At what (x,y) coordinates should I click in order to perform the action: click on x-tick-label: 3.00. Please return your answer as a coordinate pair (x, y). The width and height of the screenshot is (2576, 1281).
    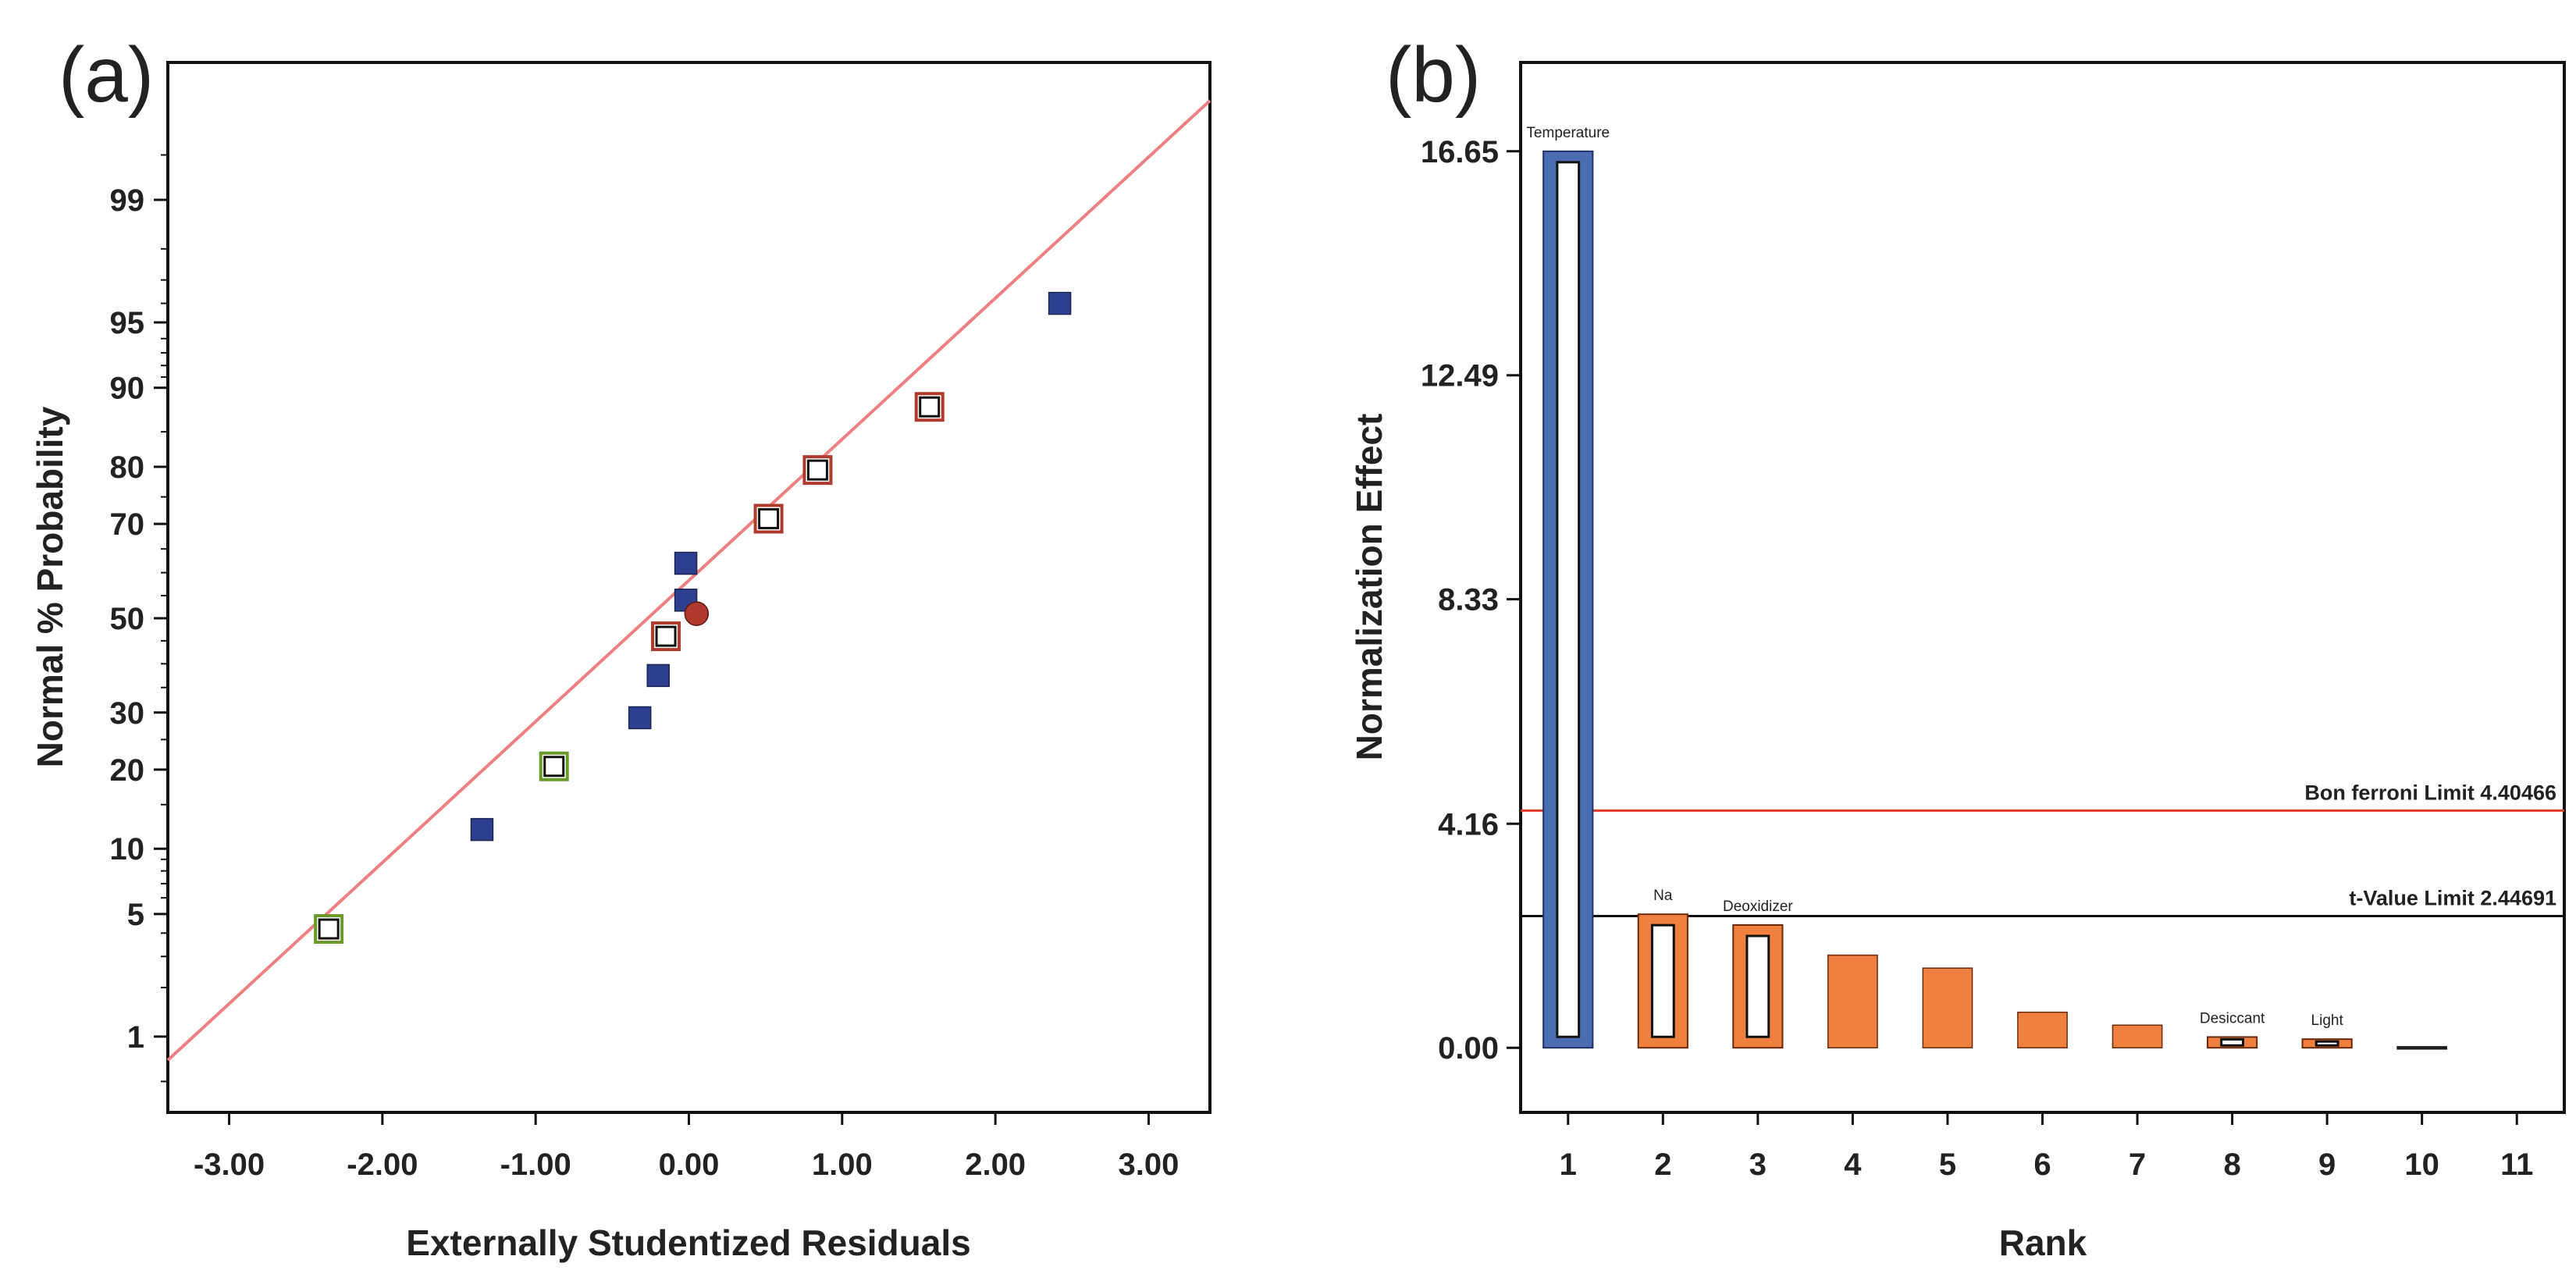
    Looking at the image, I should click on (1149, 1165).